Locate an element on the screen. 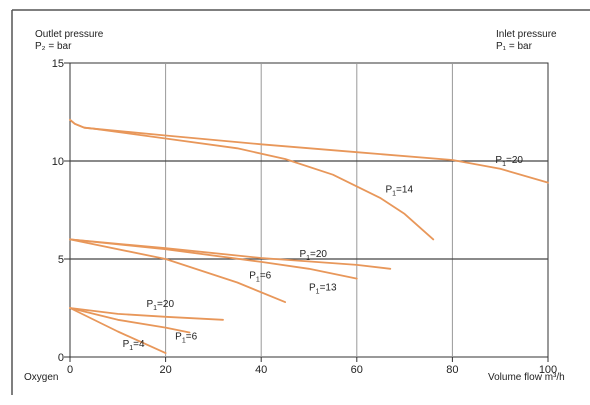 This screenshot has height=405, width=590. x-tick-label: 80 is located at coordinates (452, 370).